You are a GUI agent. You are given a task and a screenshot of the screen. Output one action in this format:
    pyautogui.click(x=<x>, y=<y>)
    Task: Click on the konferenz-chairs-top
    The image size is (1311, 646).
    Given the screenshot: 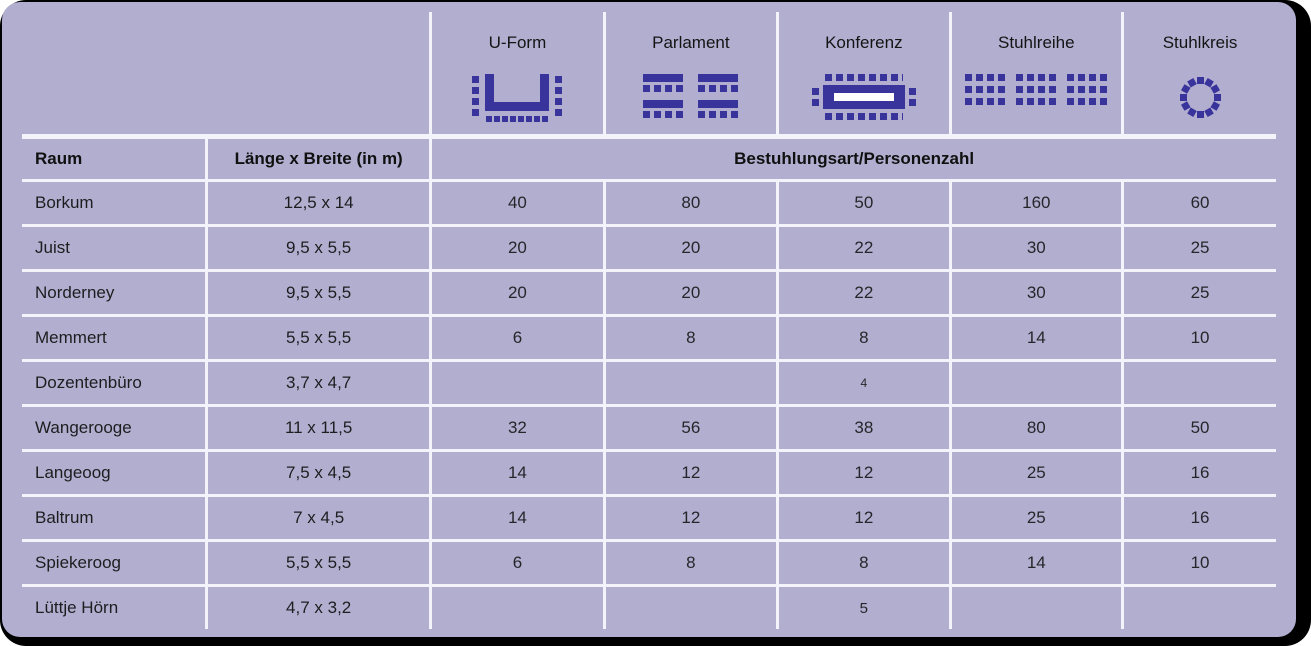 What is the action you would take?
    pyautogui.click(x=863, y=77)
    